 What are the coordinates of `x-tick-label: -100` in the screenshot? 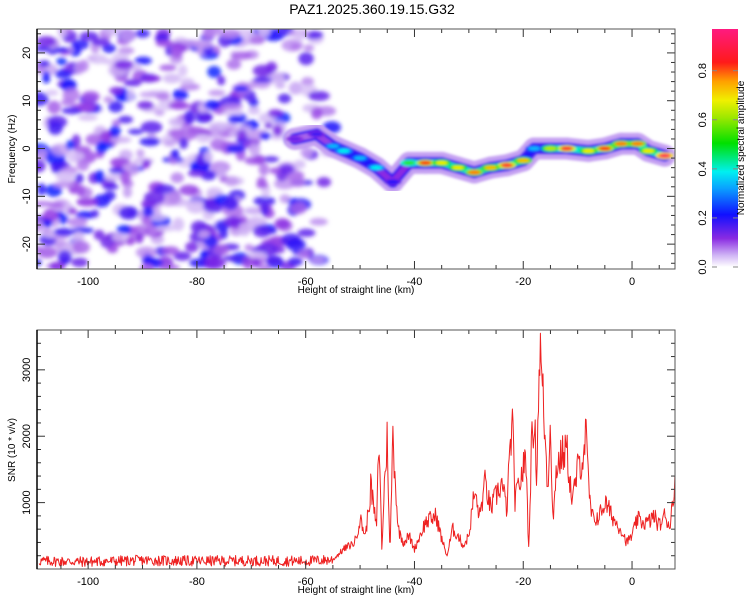 It's located at (88, 582).